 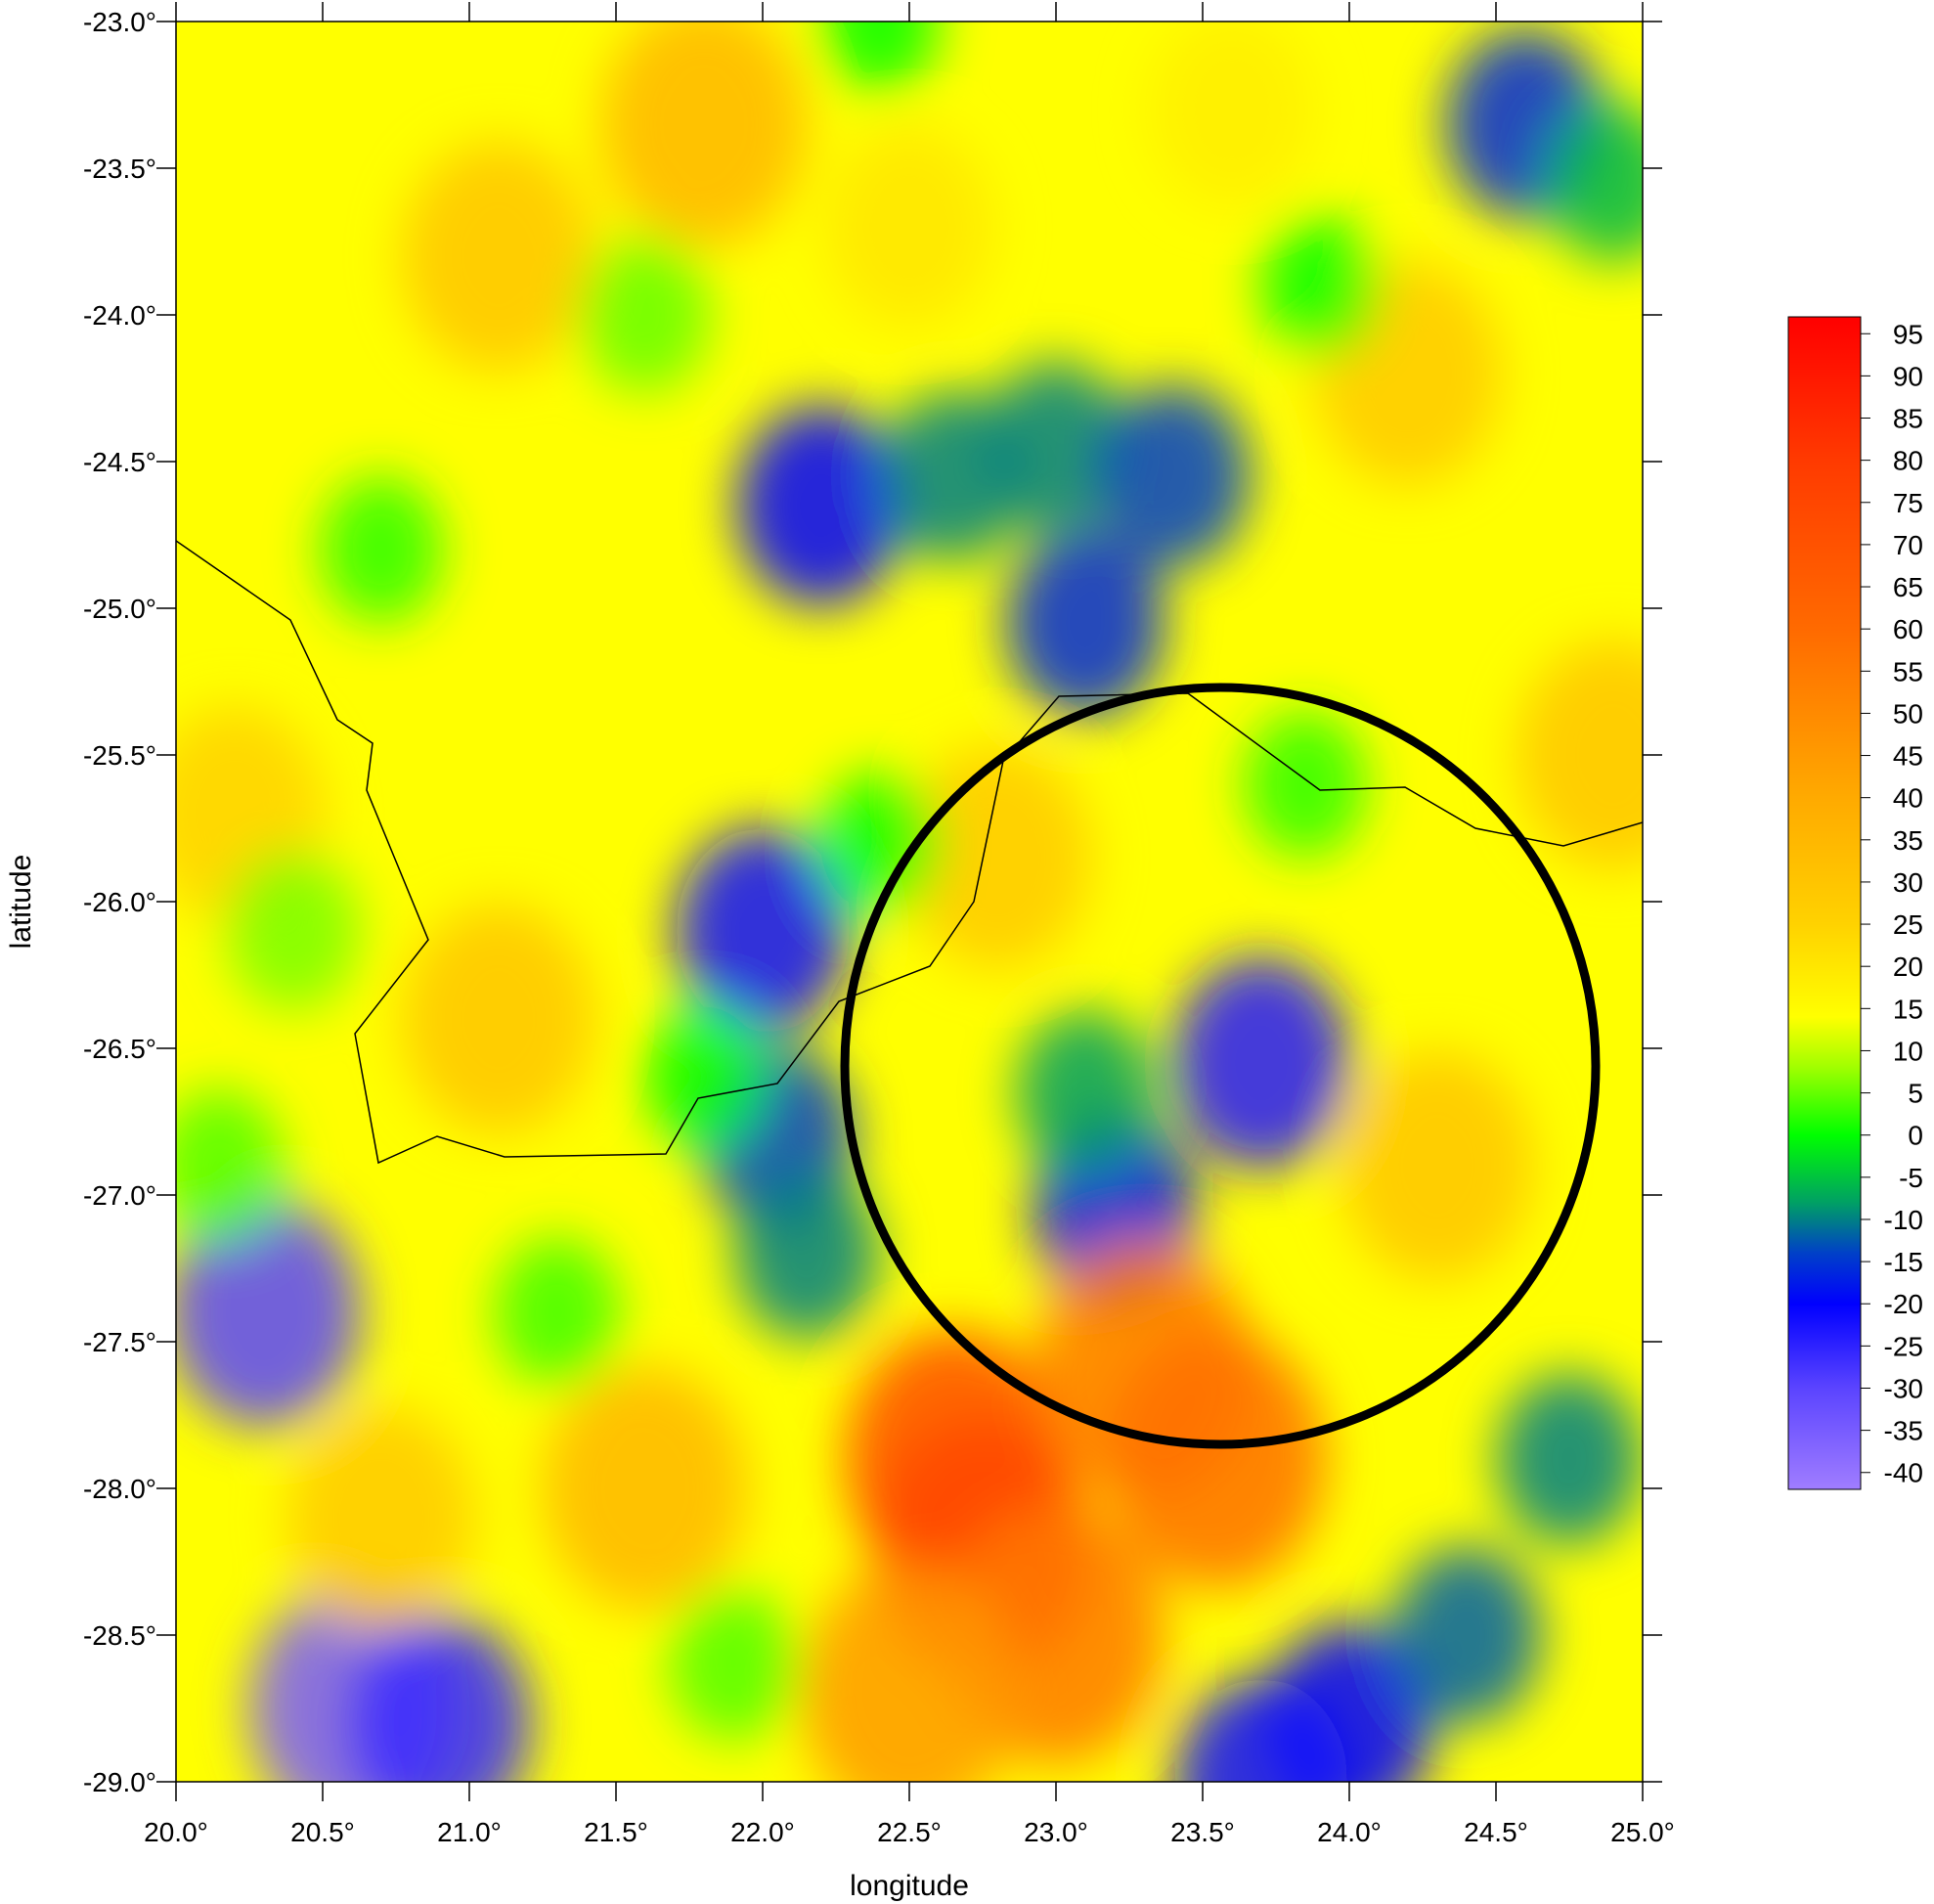 What do you see at coordinates (1908, 967) in the screenshot?
I see `colorbar-tick-label: 20` at bounding box center [1908, 967].